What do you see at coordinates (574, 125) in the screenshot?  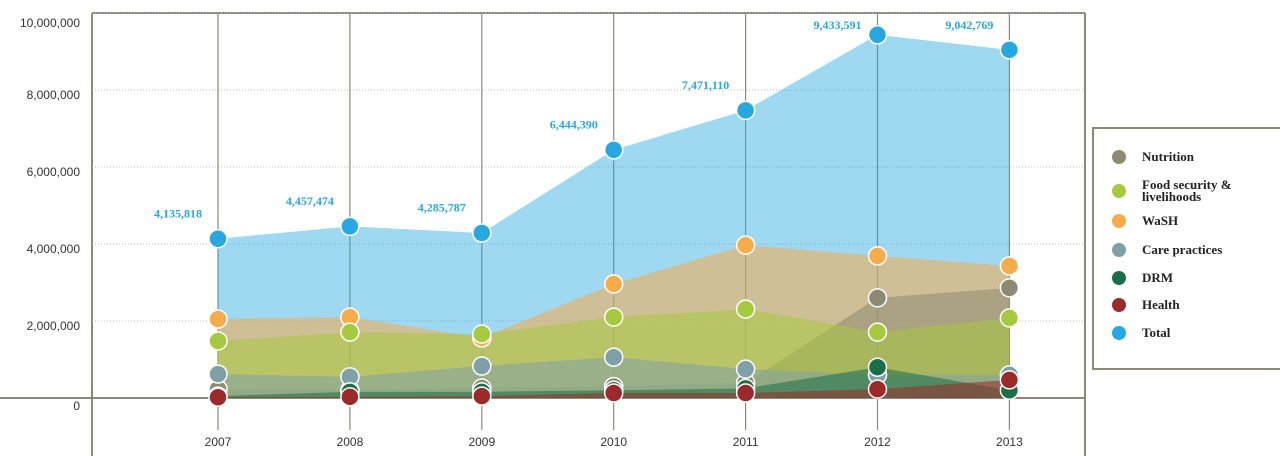 I see `data-label: 6,444,390` at bounding box center [574, 125].